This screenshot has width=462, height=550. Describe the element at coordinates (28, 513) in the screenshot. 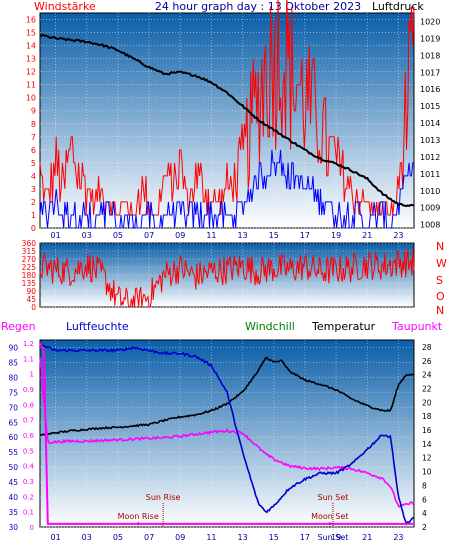

I see `rain-tick-label: 0.1` at that location.